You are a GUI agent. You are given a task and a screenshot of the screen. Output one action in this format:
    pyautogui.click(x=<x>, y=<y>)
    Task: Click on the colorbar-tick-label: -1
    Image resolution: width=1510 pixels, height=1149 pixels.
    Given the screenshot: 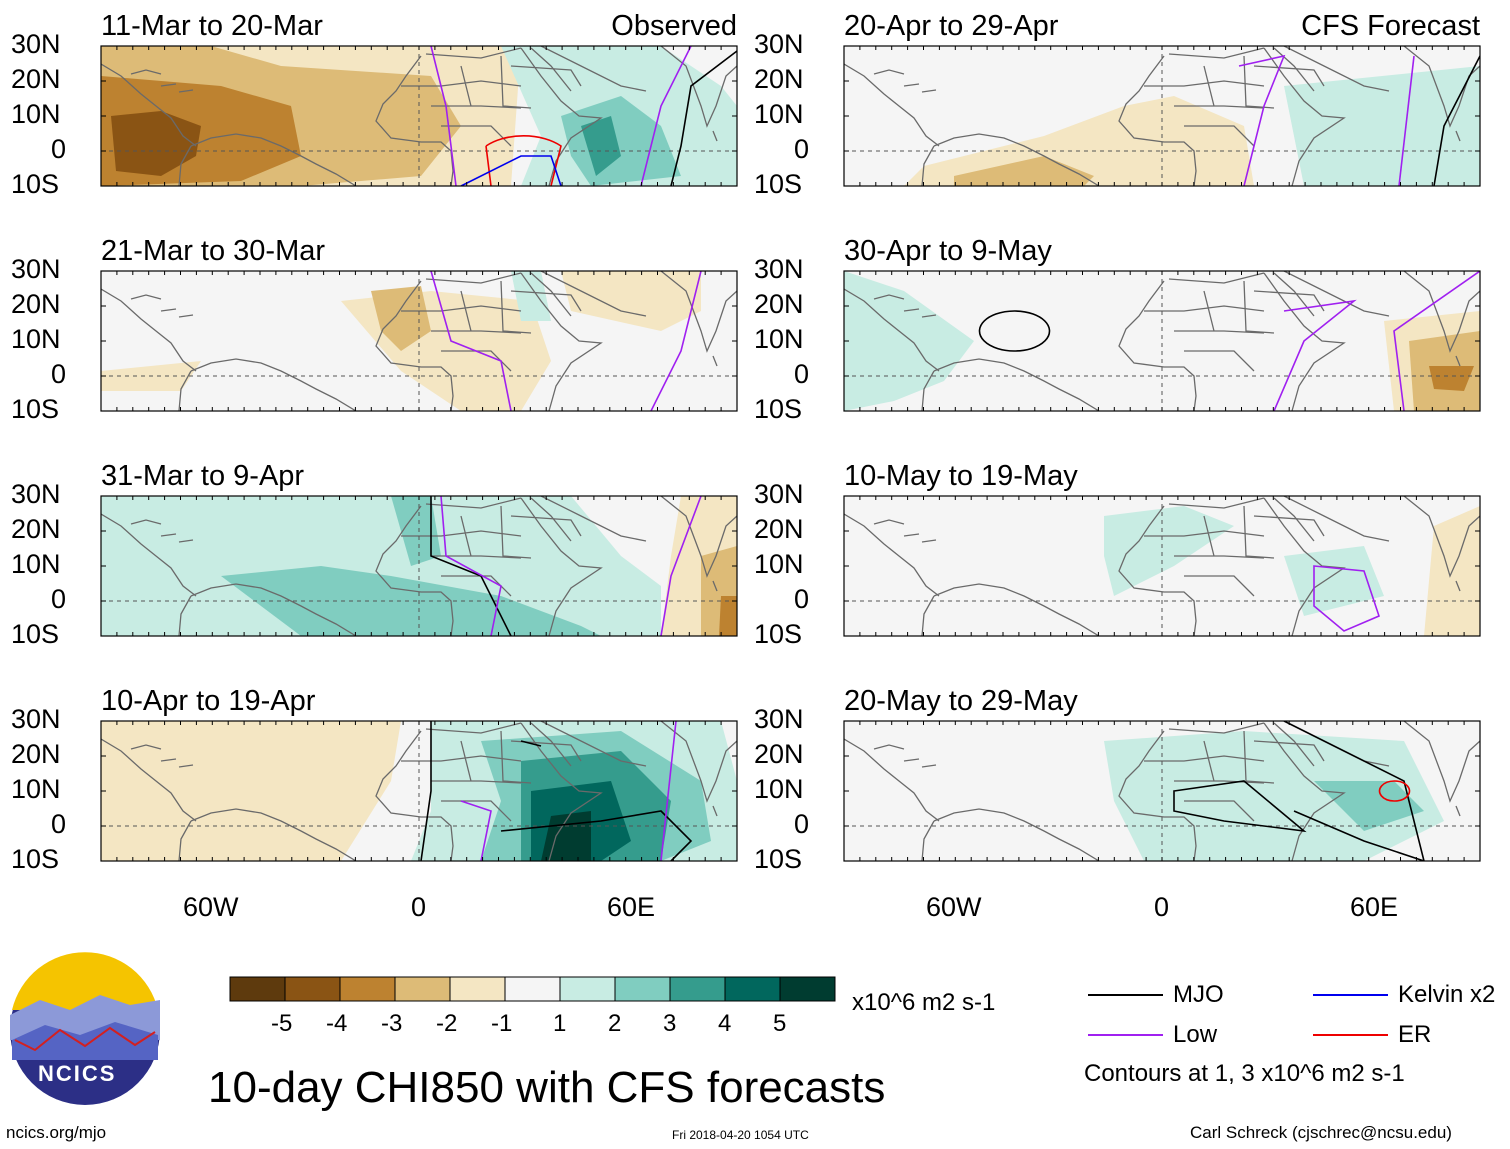 What is the action you would take?
    pyautogui.click(x=502, y=1023)
    